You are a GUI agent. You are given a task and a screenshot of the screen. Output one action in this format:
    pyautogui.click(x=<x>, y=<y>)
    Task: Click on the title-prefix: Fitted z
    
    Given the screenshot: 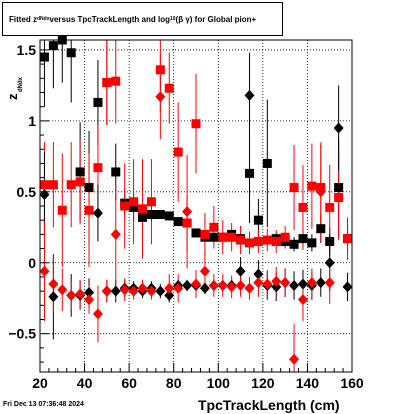 What is the action you would take?
    pyautogui.click(x=23, y=19)
    